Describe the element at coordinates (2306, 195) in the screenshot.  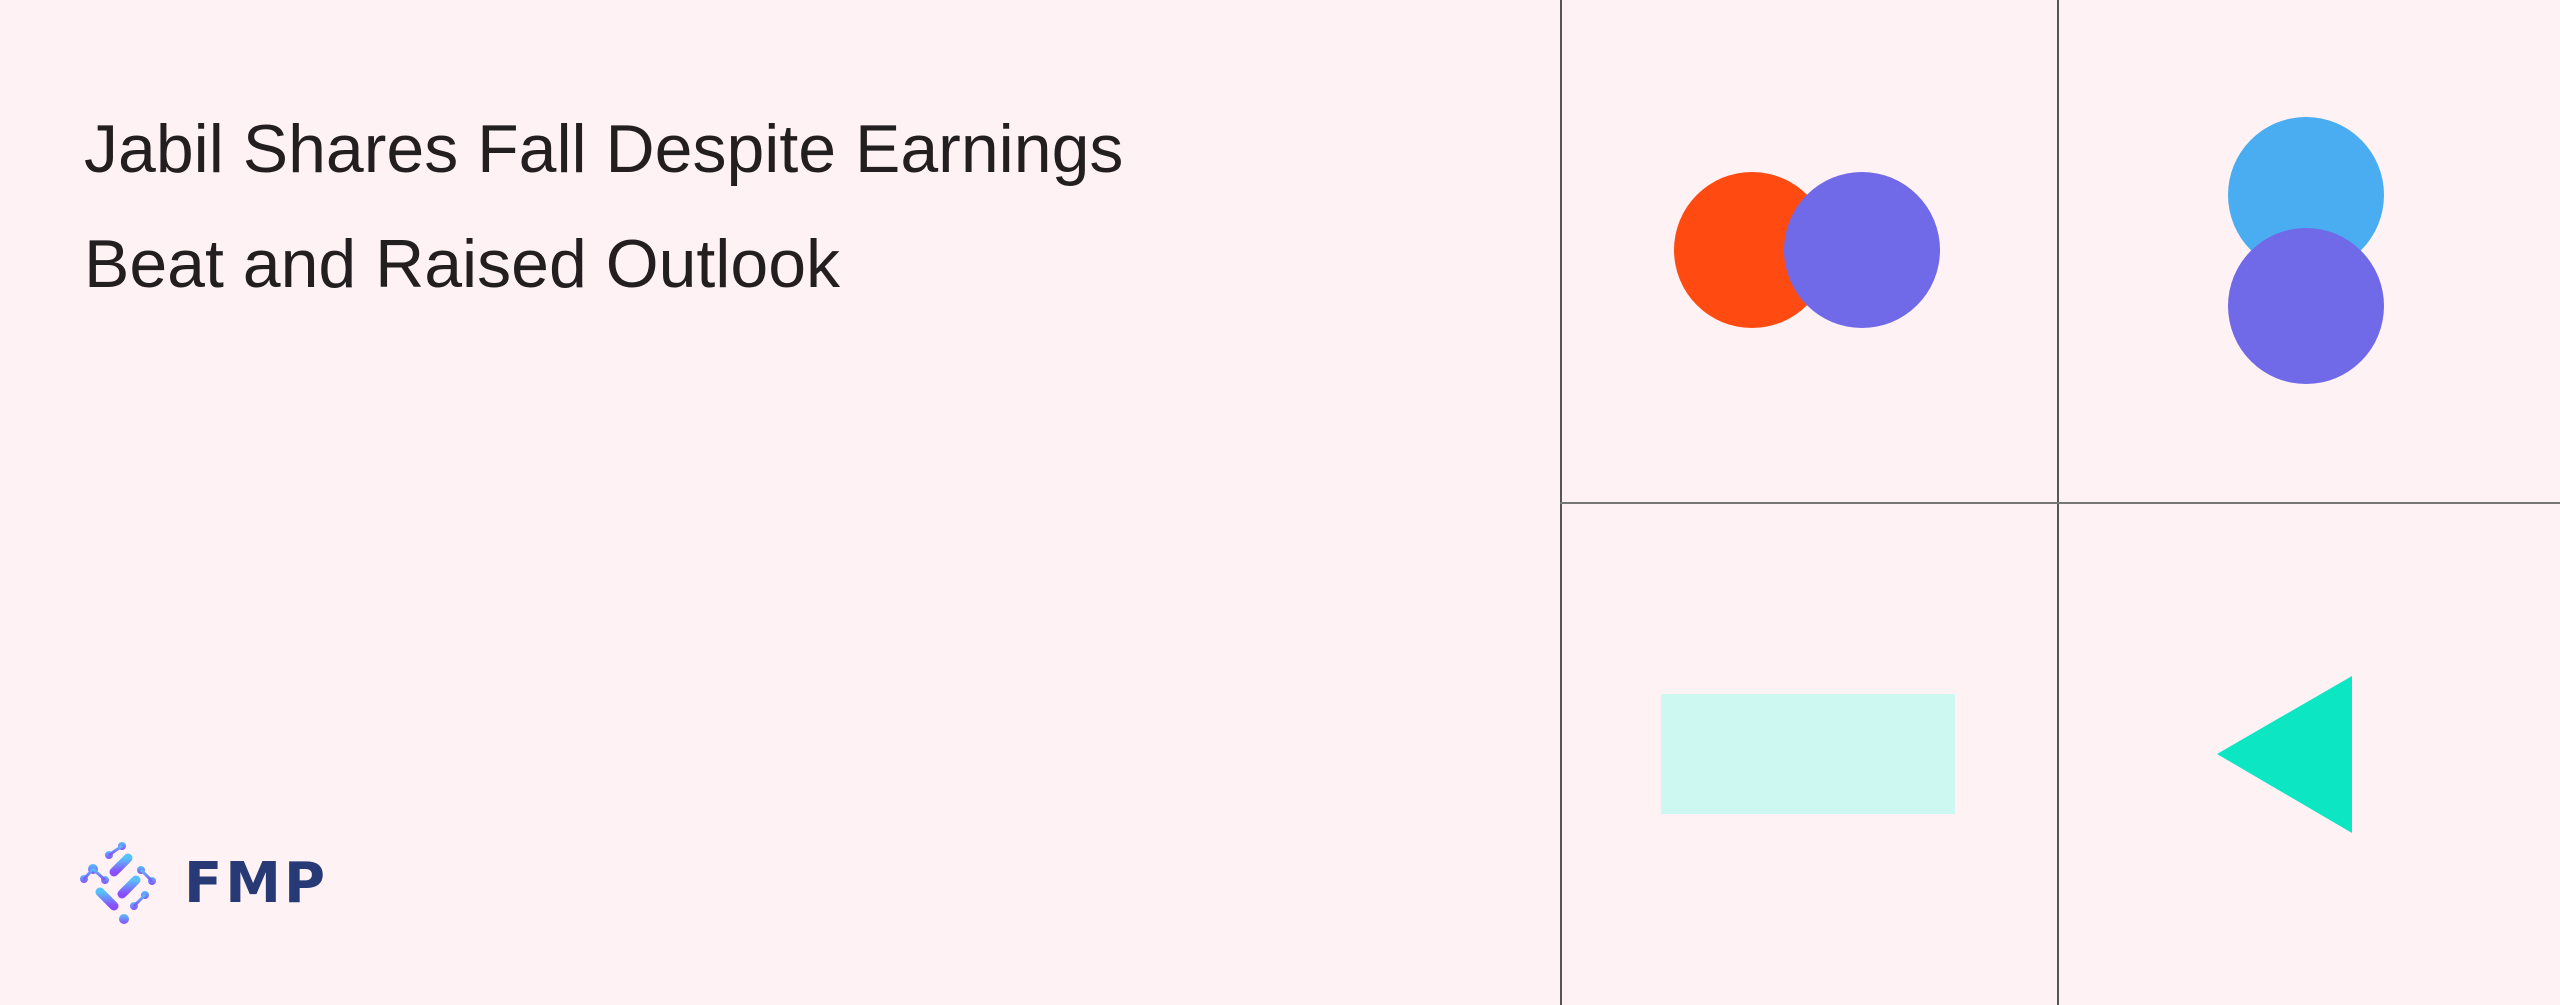
I see `blue-circle` at that location.